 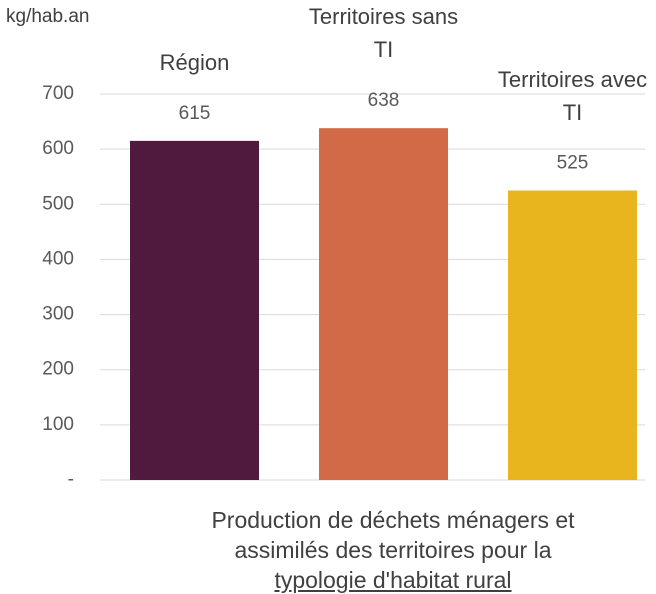 I want to click on y-tick-label: 200, so click(x=58, y=369).